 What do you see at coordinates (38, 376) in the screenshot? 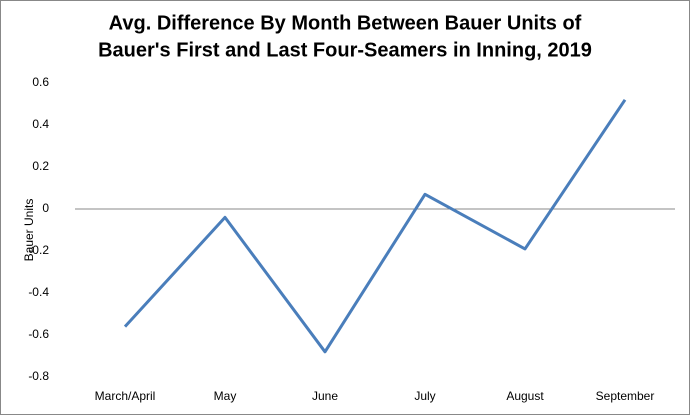
I see `y-tick-label: -0.8` at bounding box center [38, 376].